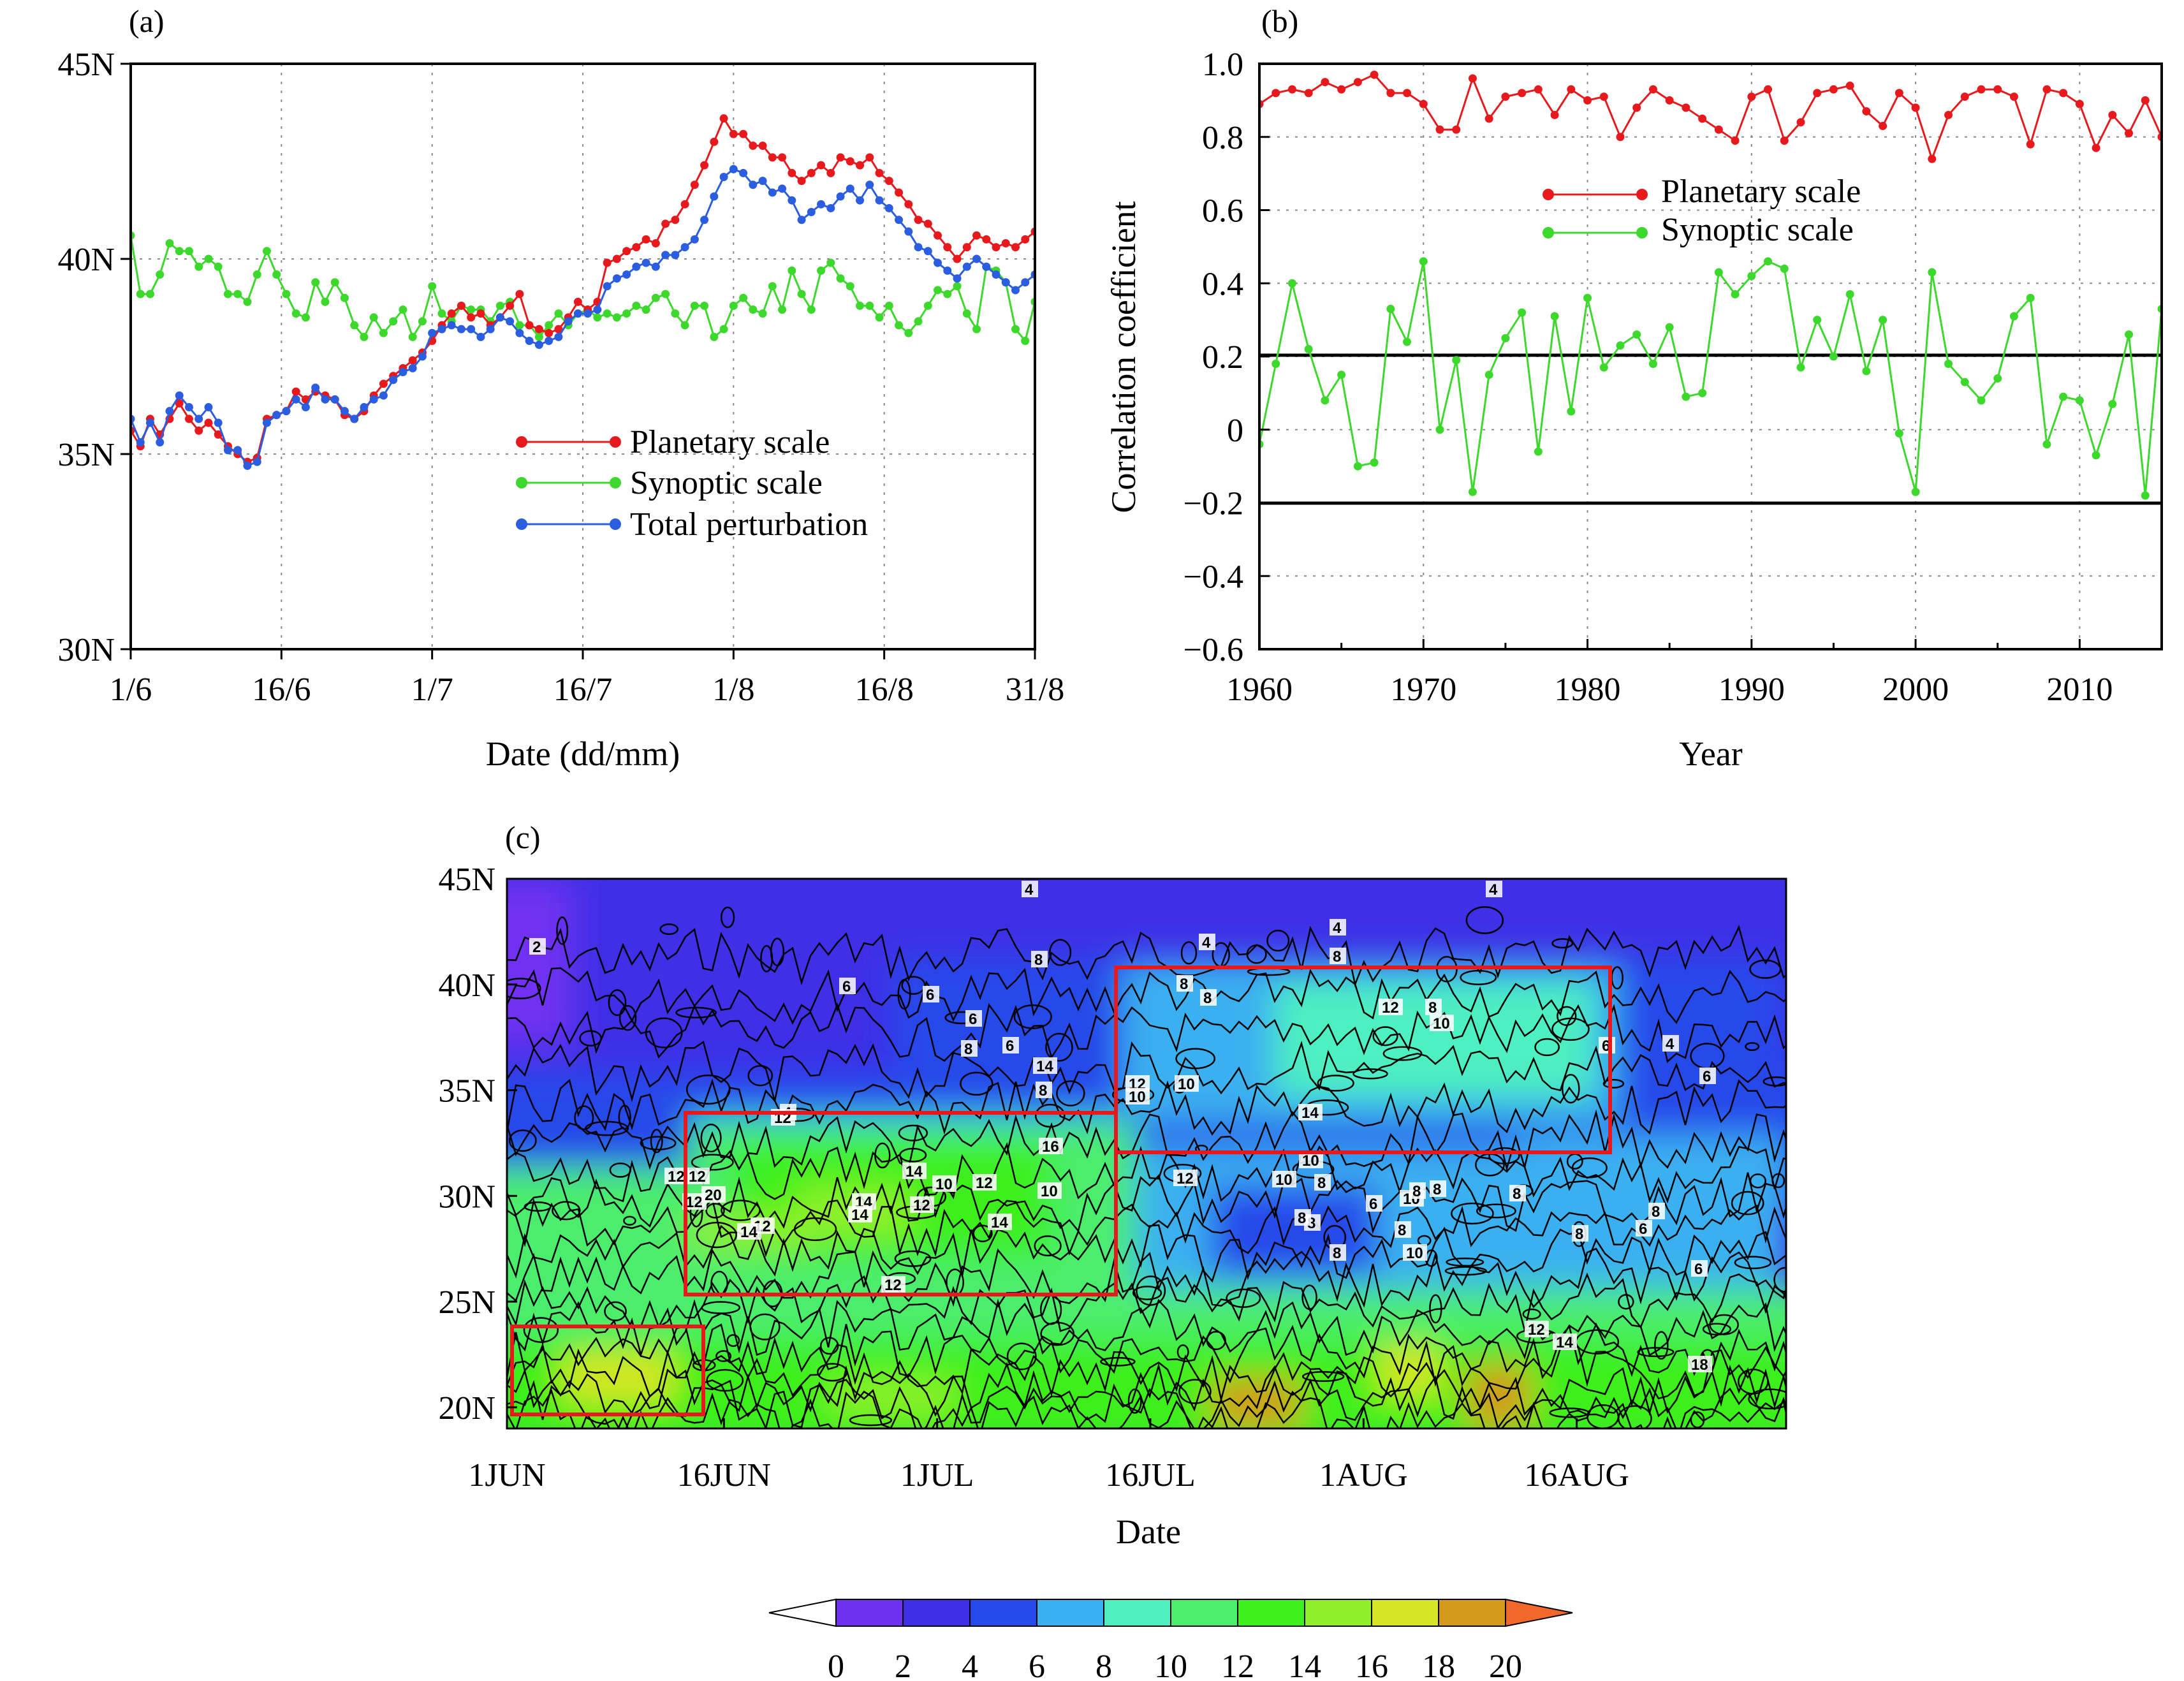 The height and width of the screenshot is (1681, 2184). I want to click on tick-label-x-b: 1990, so click(1752, 690).